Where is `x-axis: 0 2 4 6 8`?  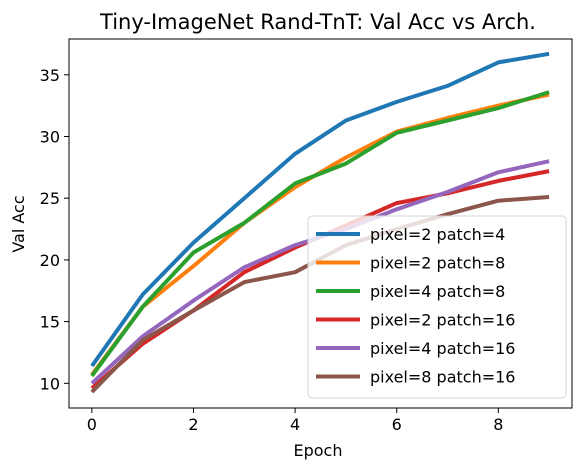
x-axis: 0 2 4 6 8 is located at coordinates (295, 421).